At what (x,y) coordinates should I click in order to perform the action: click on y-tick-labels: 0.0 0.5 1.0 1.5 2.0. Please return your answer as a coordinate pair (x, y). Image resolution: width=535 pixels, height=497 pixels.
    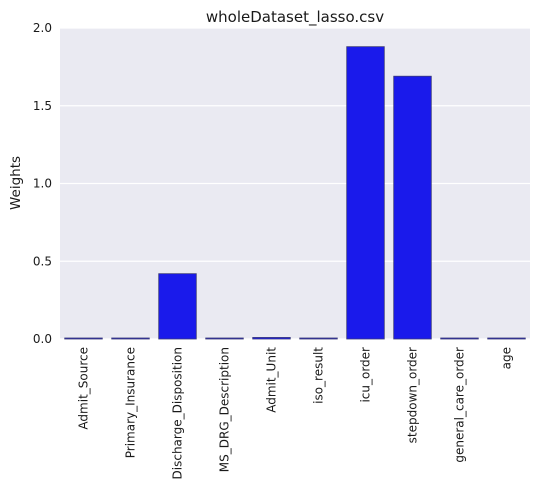
    Looking at the image, I should click on (42, 183).